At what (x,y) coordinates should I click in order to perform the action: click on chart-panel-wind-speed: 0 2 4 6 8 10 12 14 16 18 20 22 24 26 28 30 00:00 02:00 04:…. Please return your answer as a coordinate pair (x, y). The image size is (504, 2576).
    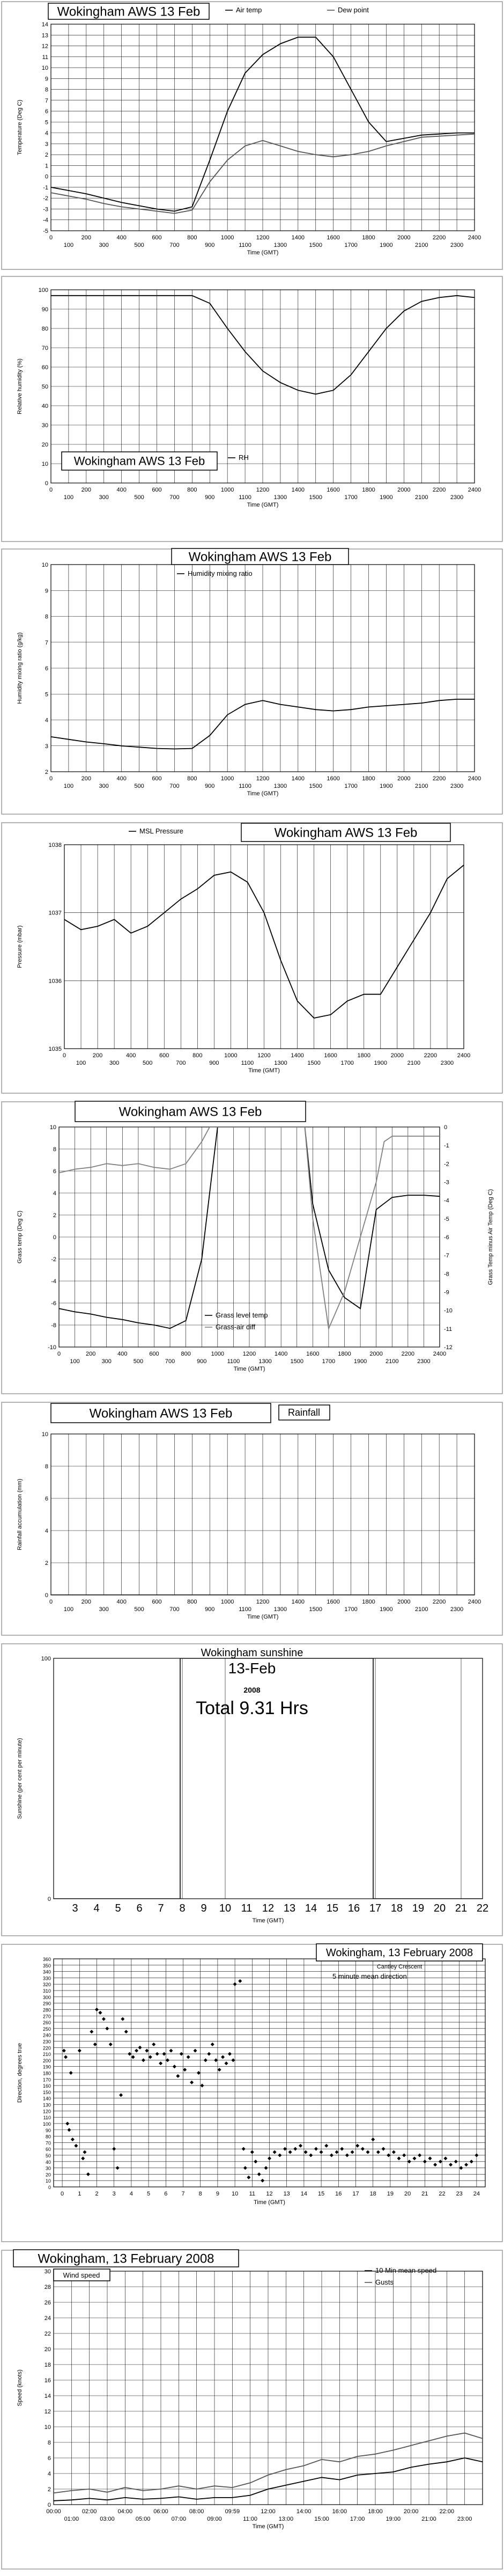
    Looking at the image, I should click on (252, 2410).